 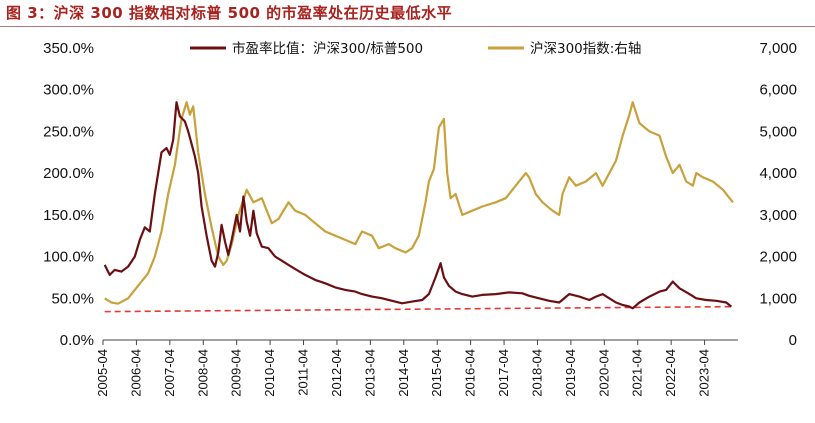 What do you see at coordinates (778, 48) in the screenshot?
I see `y-right-tick-label: 7,000` at bounding box center [778, 48].